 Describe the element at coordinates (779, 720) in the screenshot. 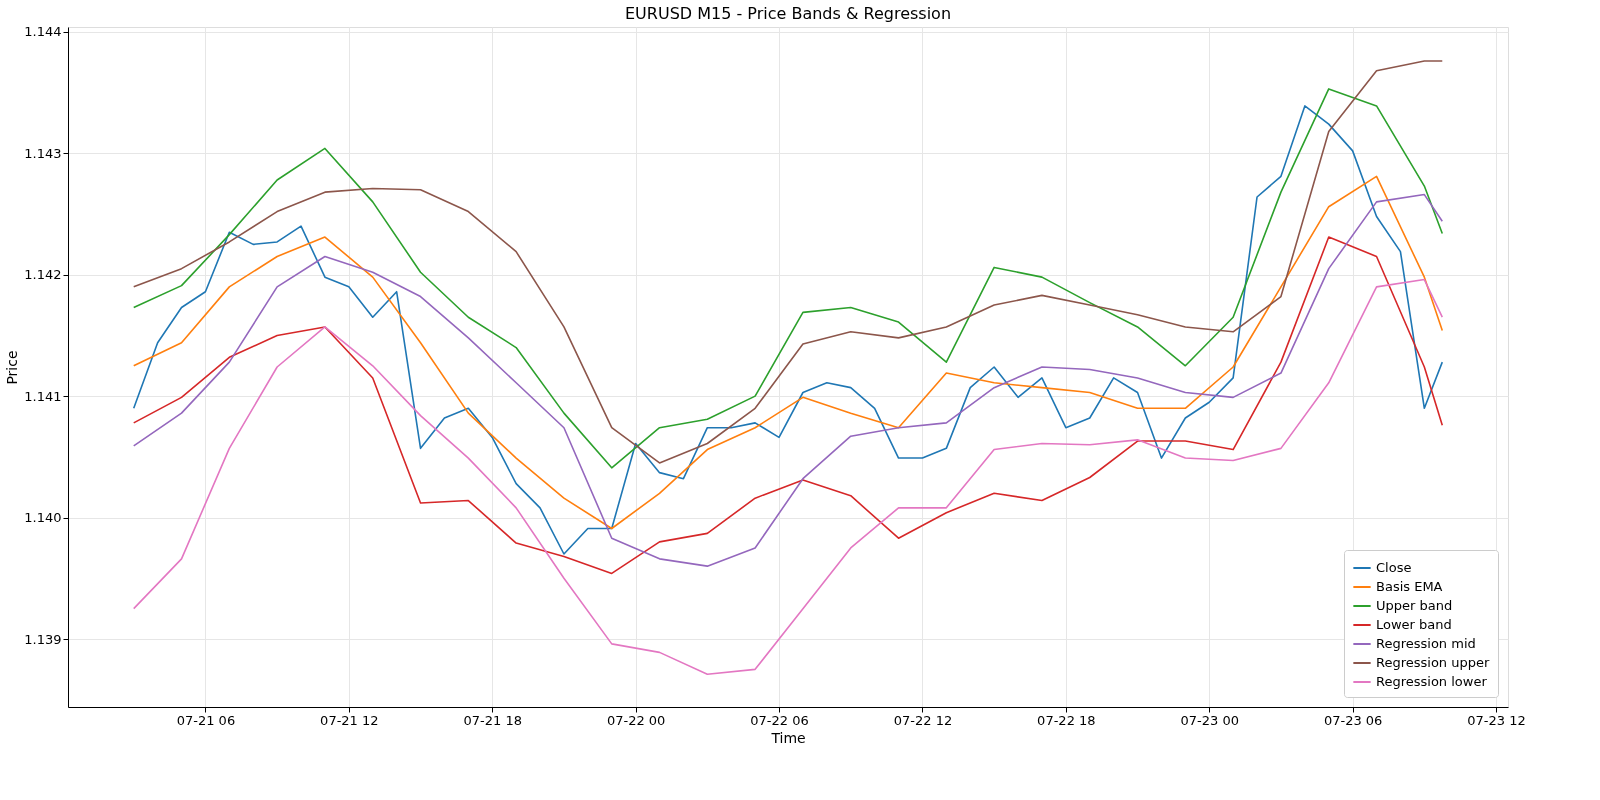

I see `x-tick-label: 07-22 06` at that location.